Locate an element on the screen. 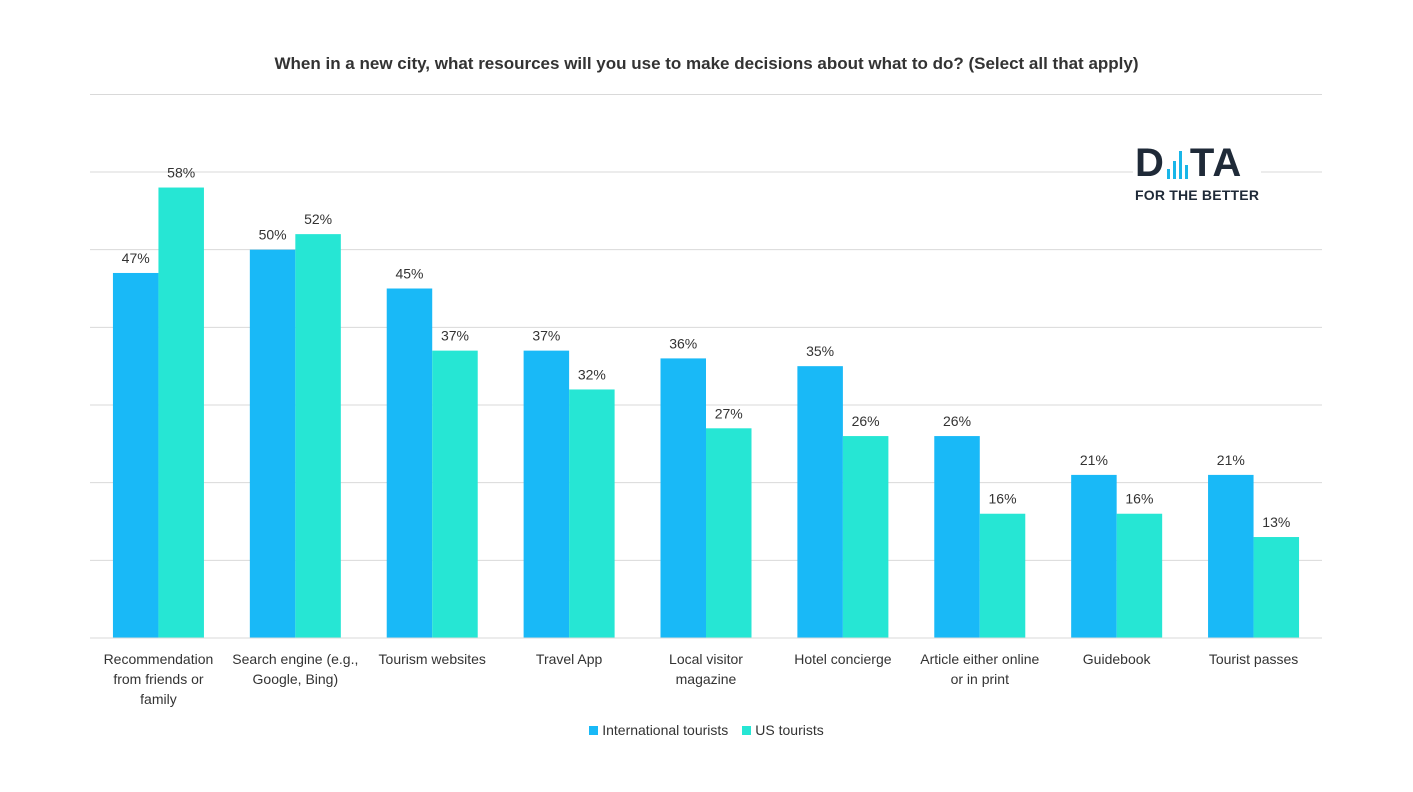 The height and width of the screenshot is (792, 1413). data-label: 52% is located at coordinates (318, 219).